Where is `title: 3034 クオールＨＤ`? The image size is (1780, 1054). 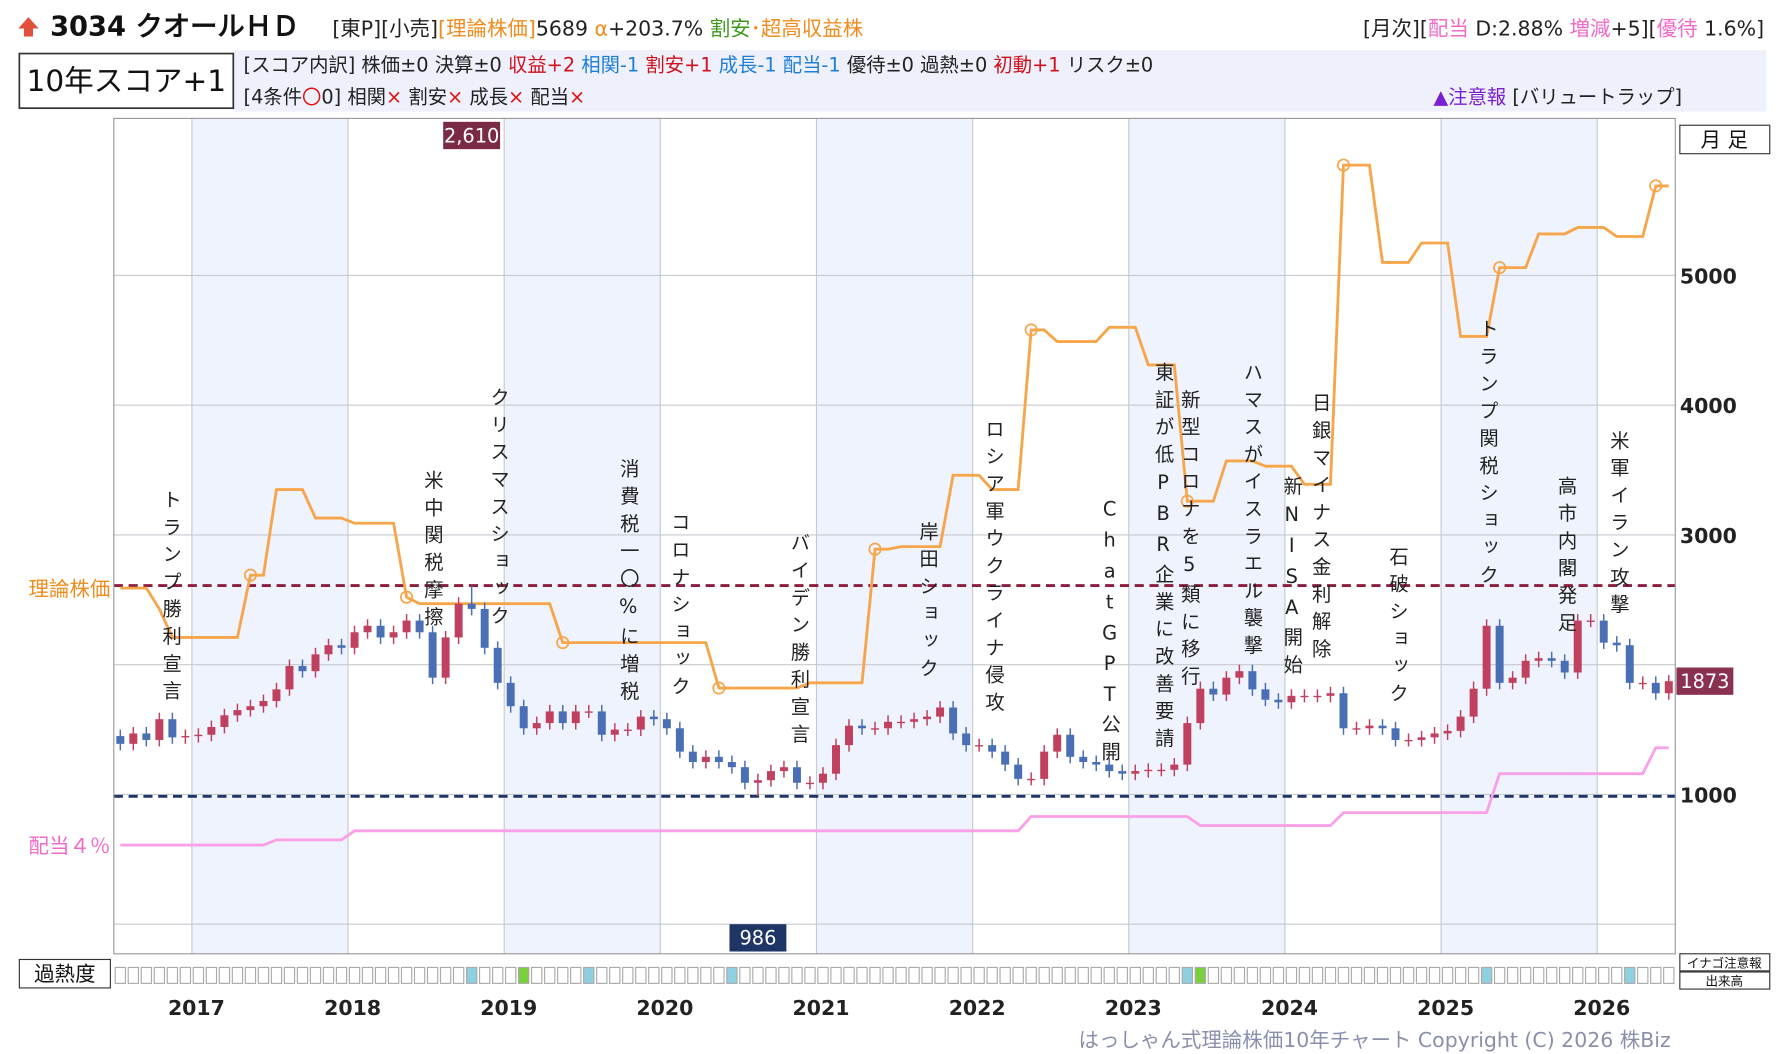 title: 3034 クオールＨＤ is located at coordinates (174, 26).